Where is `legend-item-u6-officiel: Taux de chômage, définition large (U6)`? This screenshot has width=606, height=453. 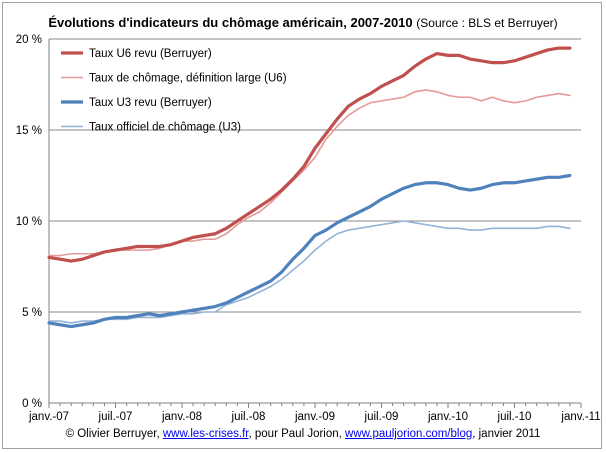 legend-item-u6-officiel: Taux de chômage, définition large (U6) is located at coordinates (174, 79).